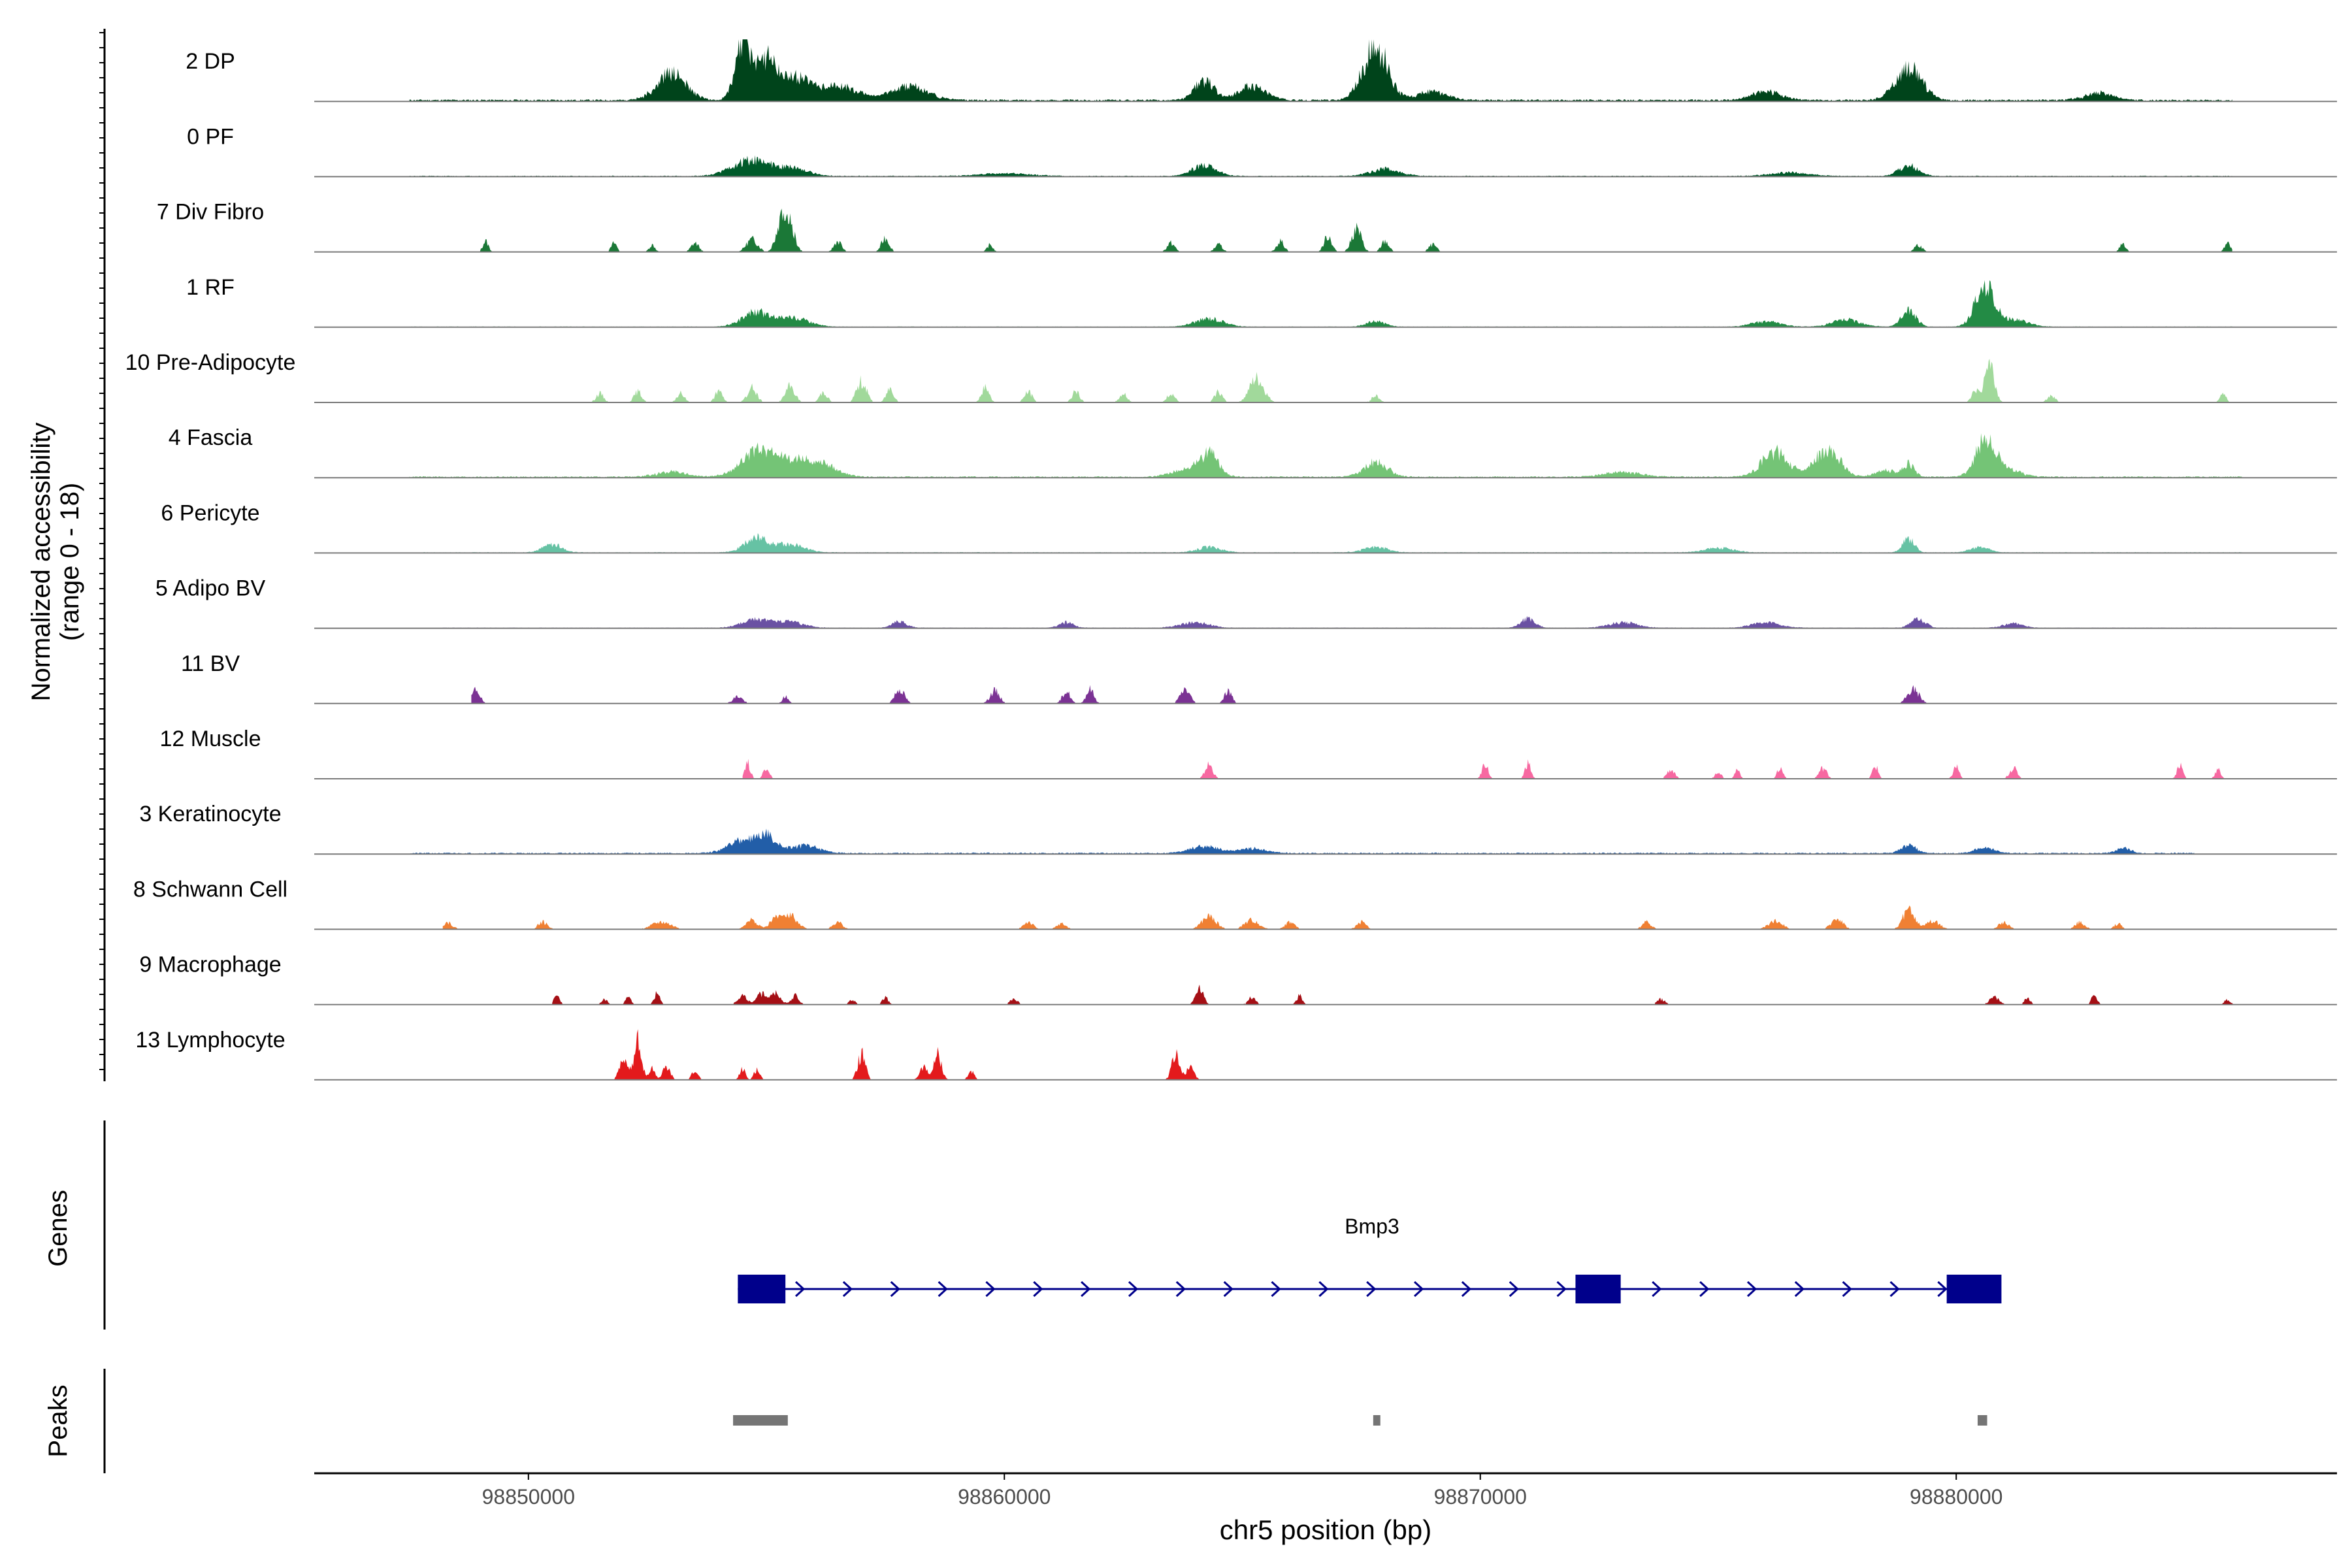  I want to click on track-label: 7 Div Fibro, so click(210, 212).